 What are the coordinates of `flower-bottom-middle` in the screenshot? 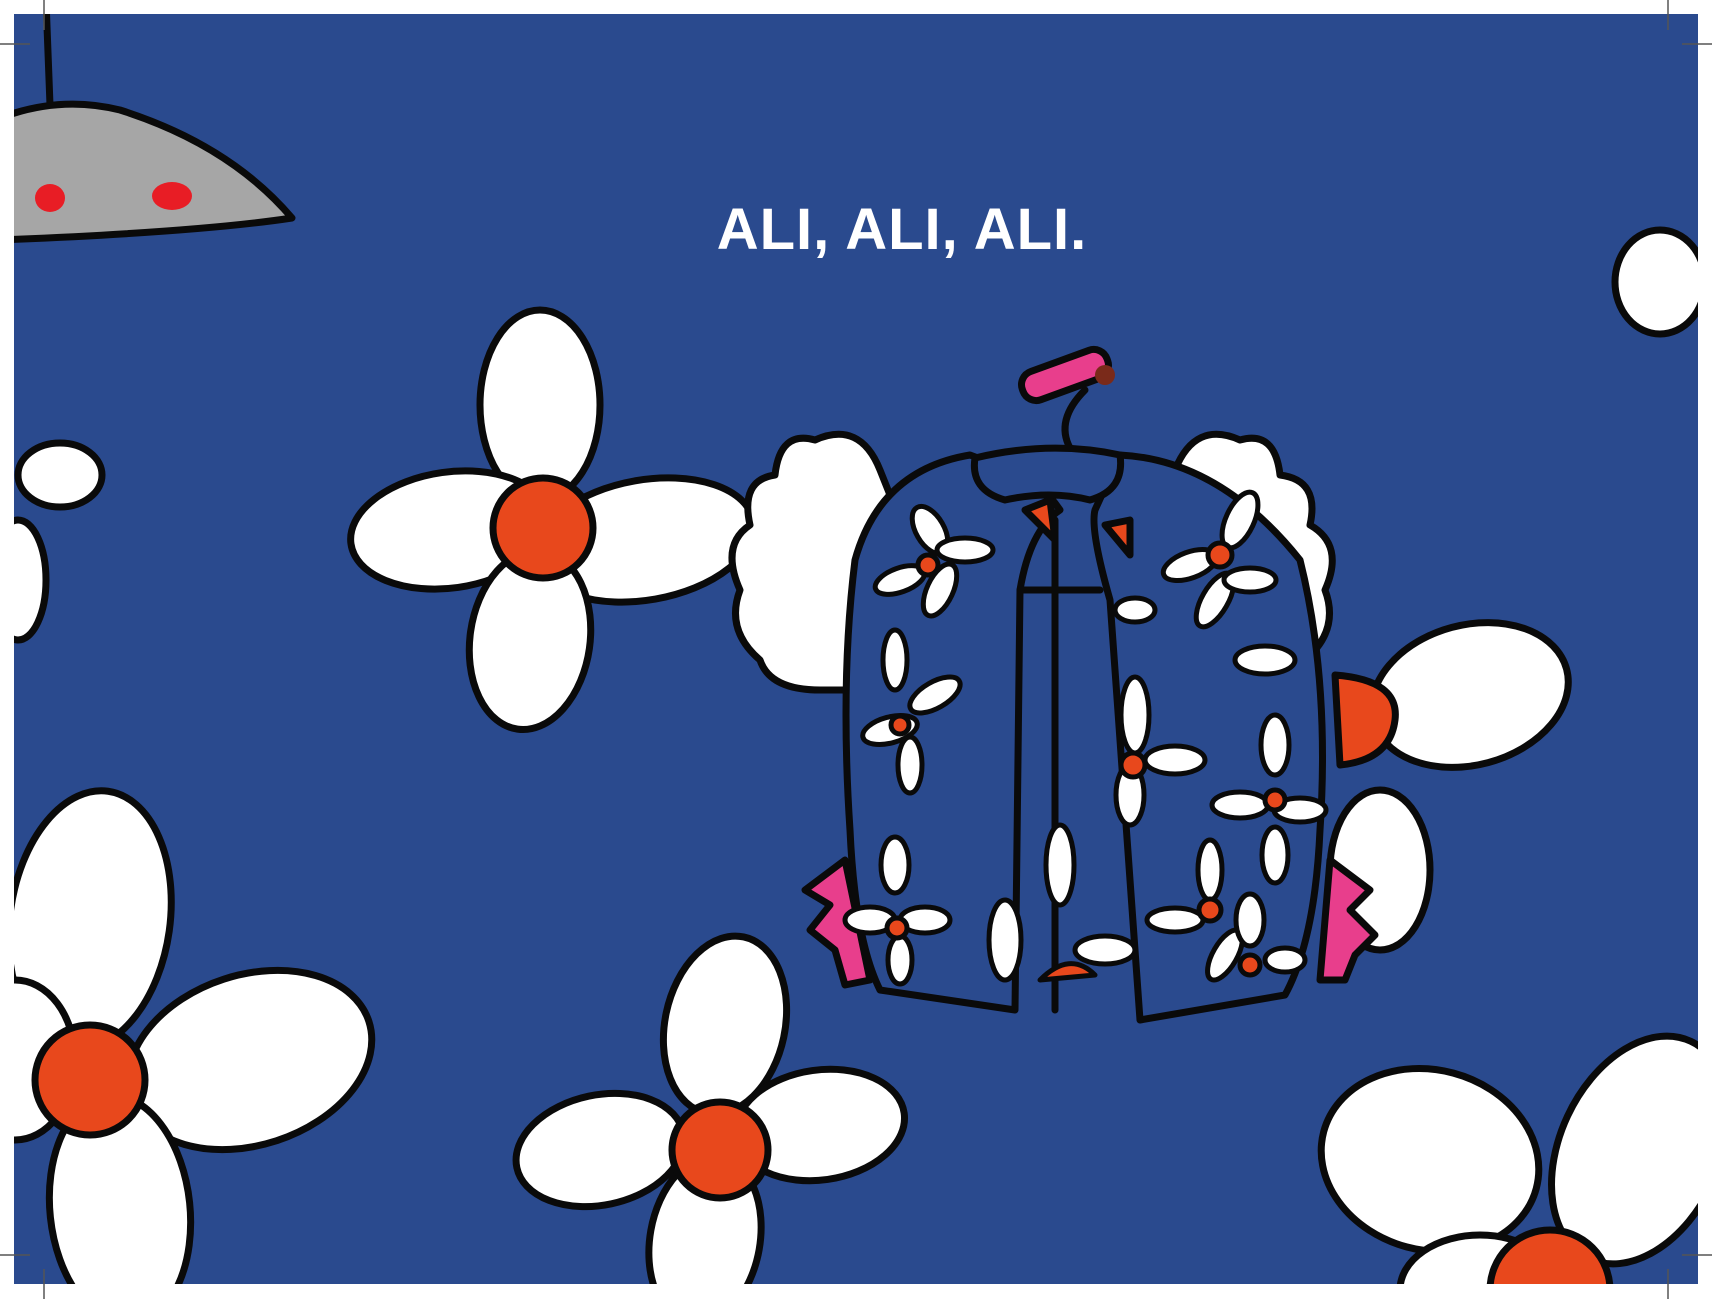 It's located at (710, 1108).